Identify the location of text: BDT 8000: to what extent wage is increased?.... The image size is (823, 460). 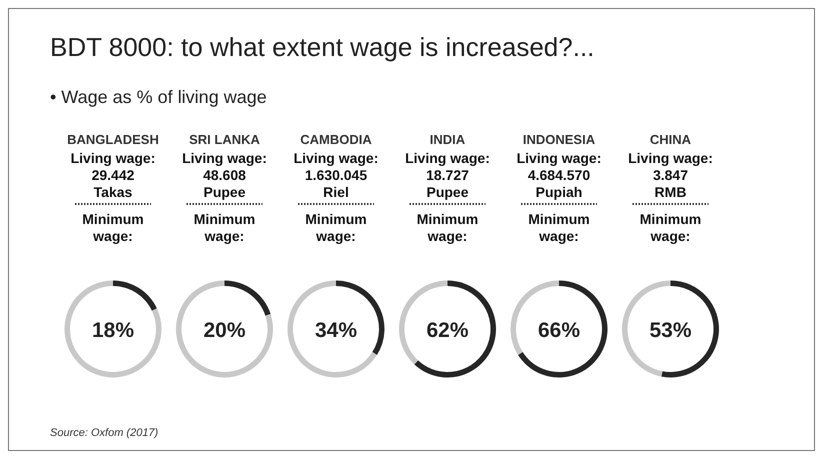
(322, 47).